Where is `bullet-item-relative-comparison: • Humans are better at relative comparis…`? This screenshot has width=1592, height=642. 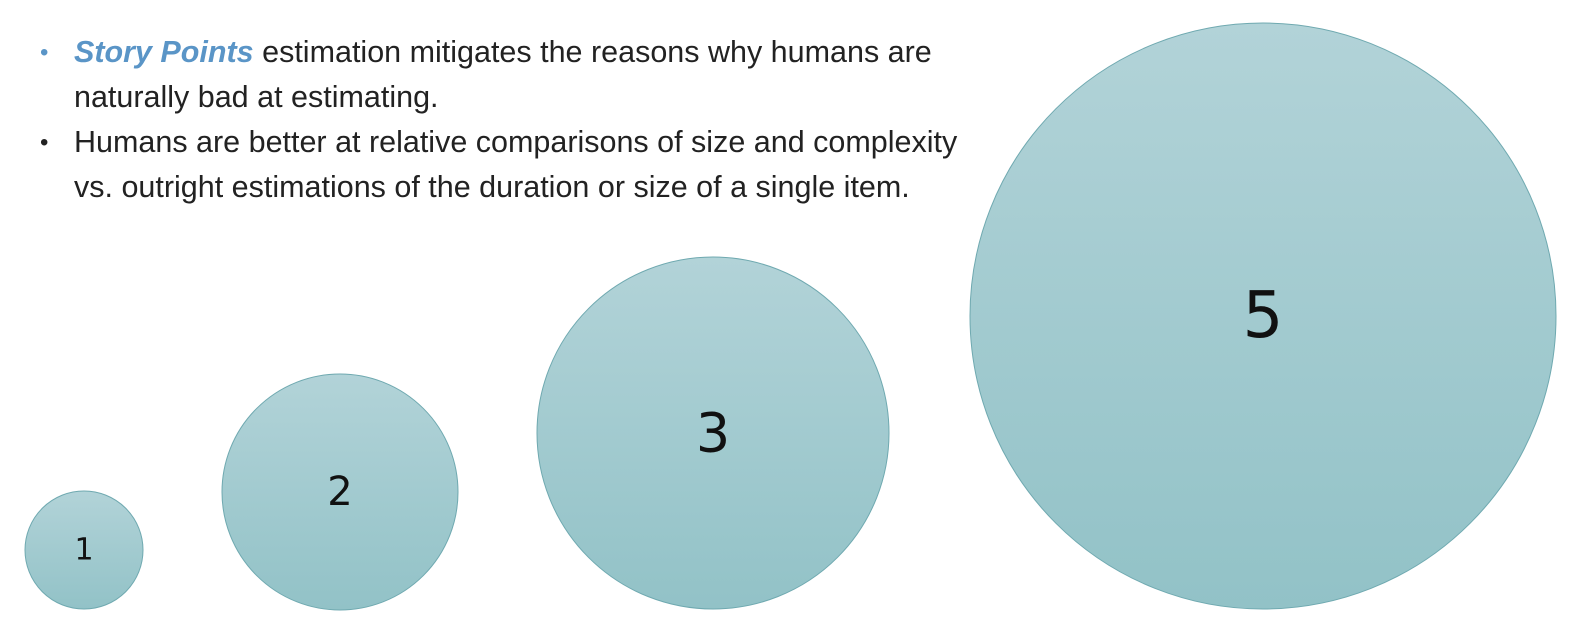 bullet-item-relative-comparison: • Humans are better at relative comparis… is located at coordinates (510, 165).